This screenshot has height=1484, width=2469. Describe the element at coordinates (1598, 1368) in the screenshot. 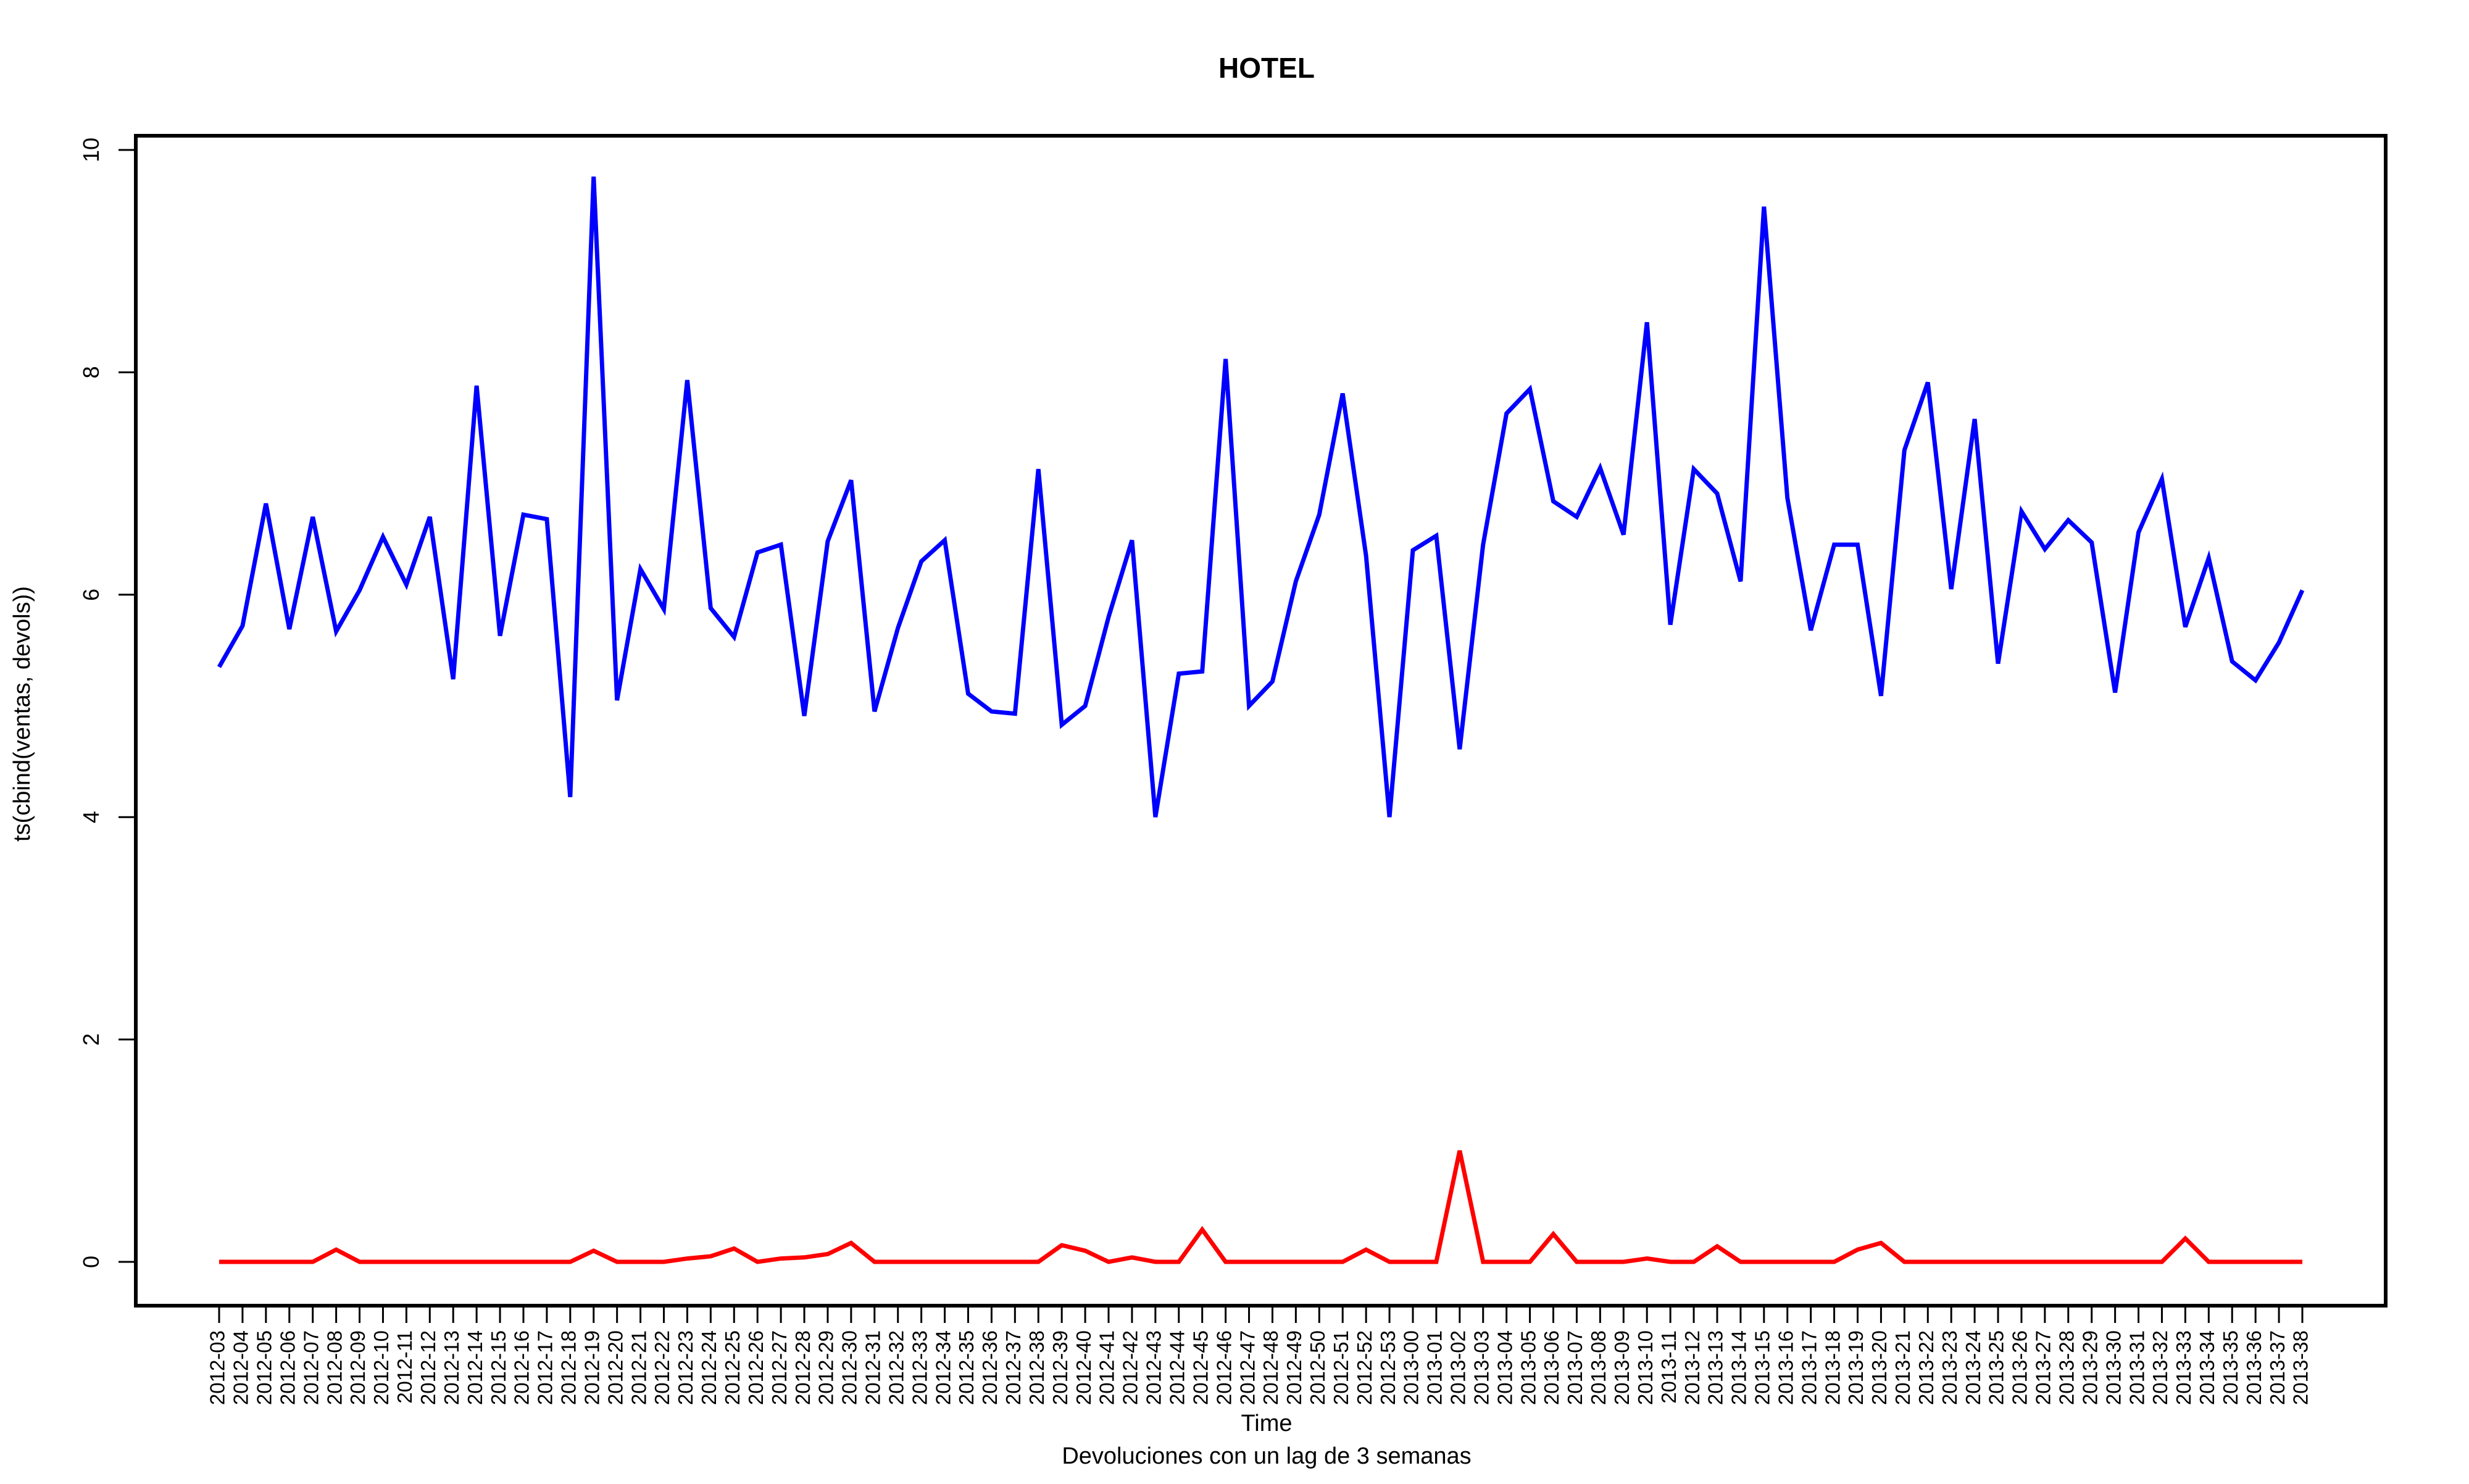

I see `x-tick-label: 2013-08` at that location.